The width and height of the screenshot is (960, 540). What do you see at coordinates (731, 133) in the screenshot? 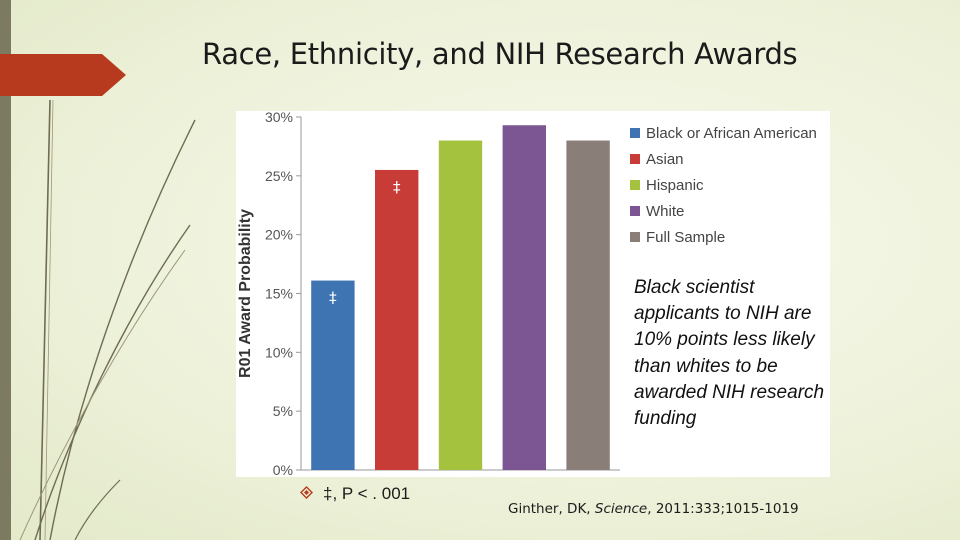
I see `legend-label: Black or African American` at bounding box center [731, 133].